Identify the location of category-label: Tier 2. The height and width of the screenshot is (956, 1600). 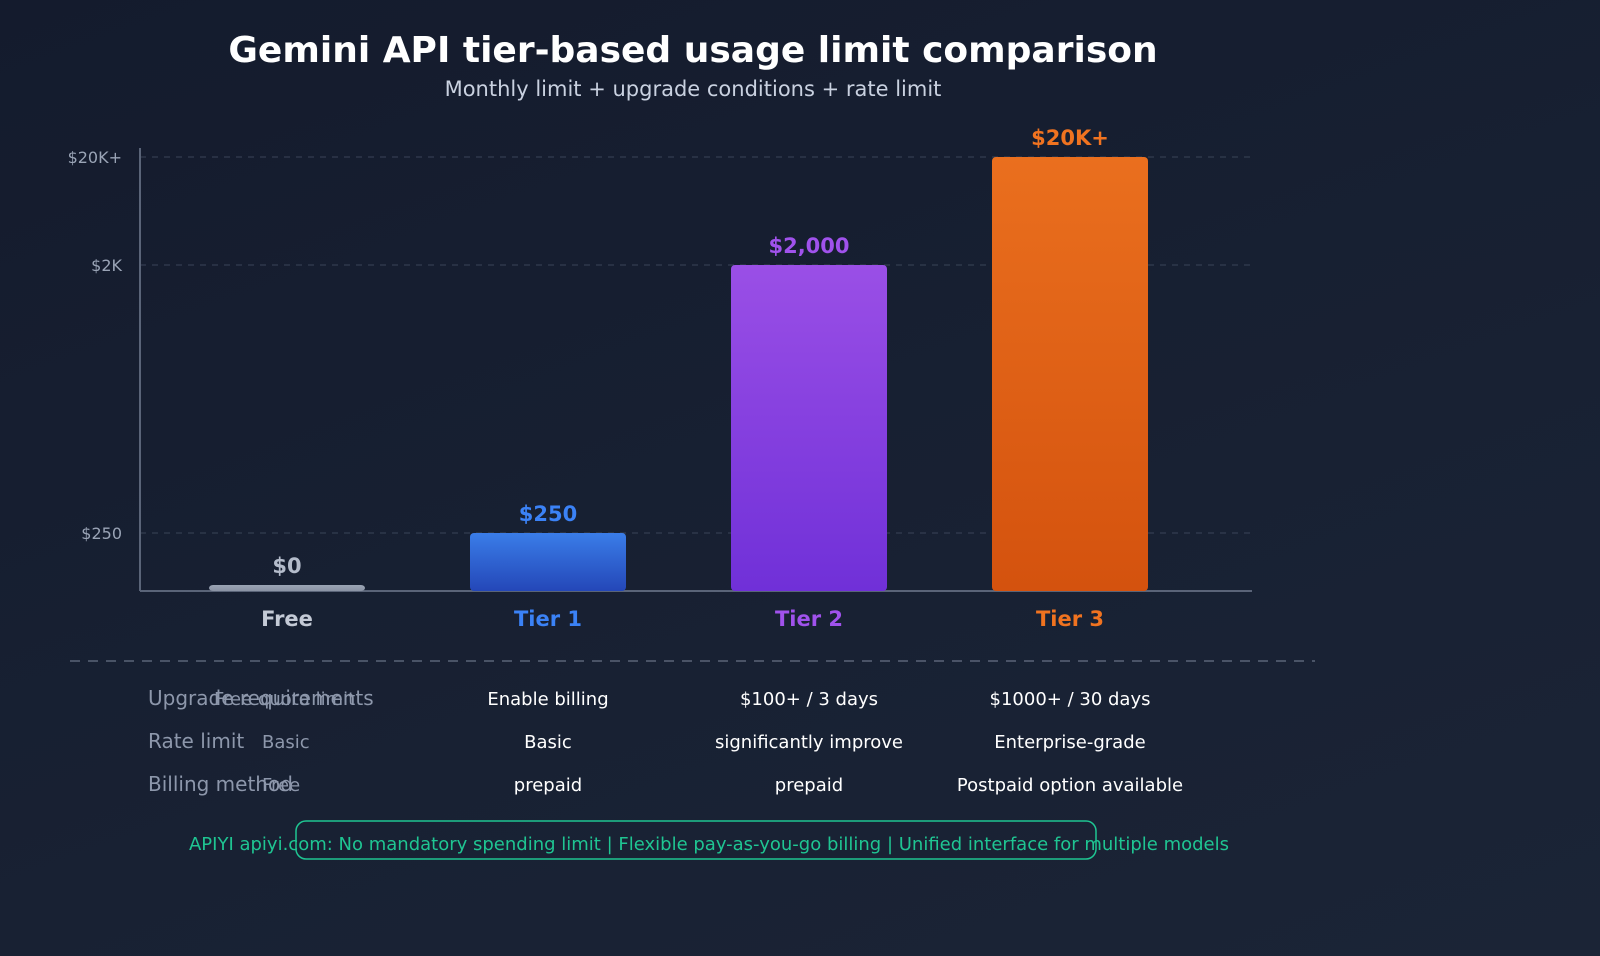
(809, 619).